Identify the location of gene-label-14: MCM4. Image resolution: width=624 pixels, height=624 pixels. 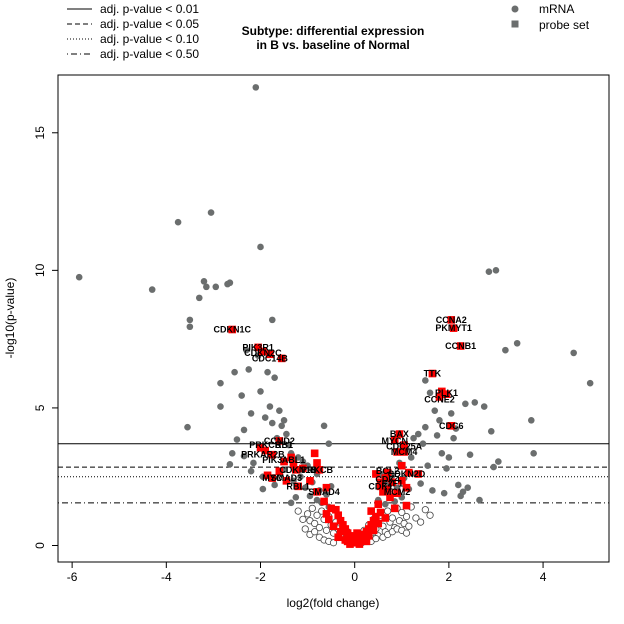
(404, 452).